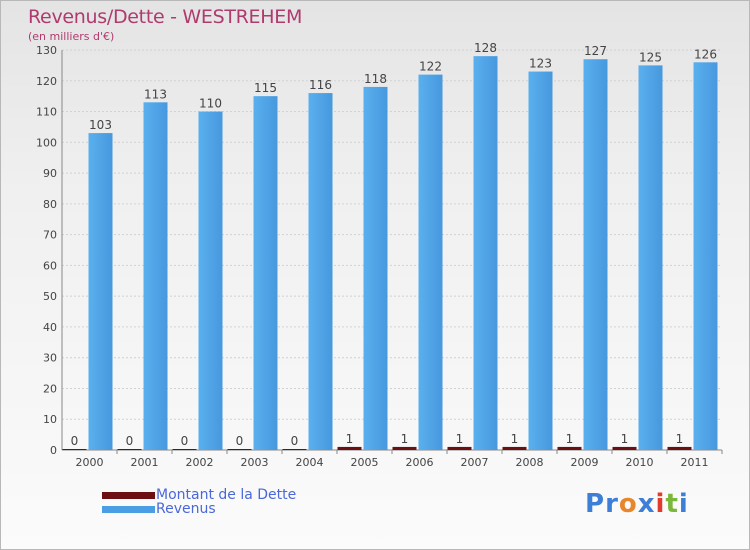  Describe the element at coordinates (375, 79) in the screenshot. I see `data-label-revenus-2005: 118` at that location.